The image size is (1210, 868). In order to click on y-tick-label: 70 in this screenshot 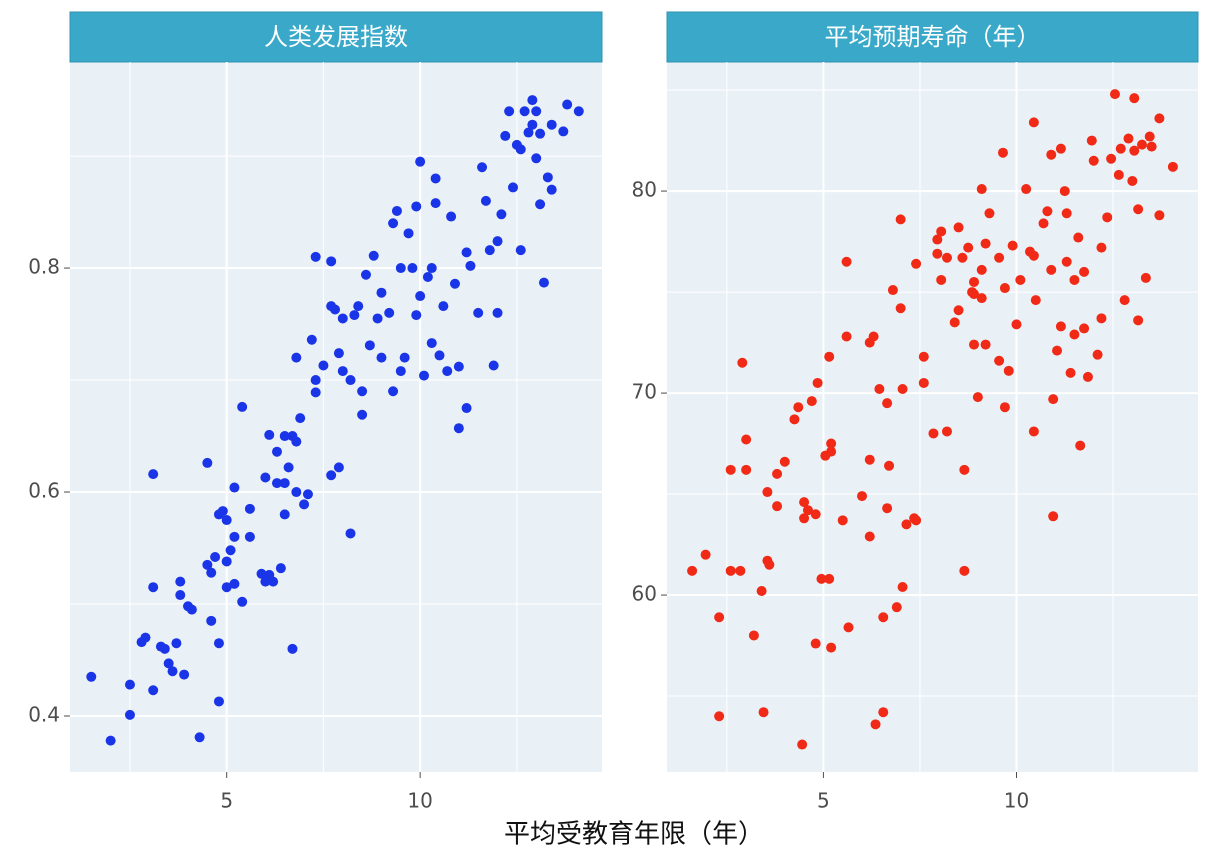, I will do `click(644, 392)`.